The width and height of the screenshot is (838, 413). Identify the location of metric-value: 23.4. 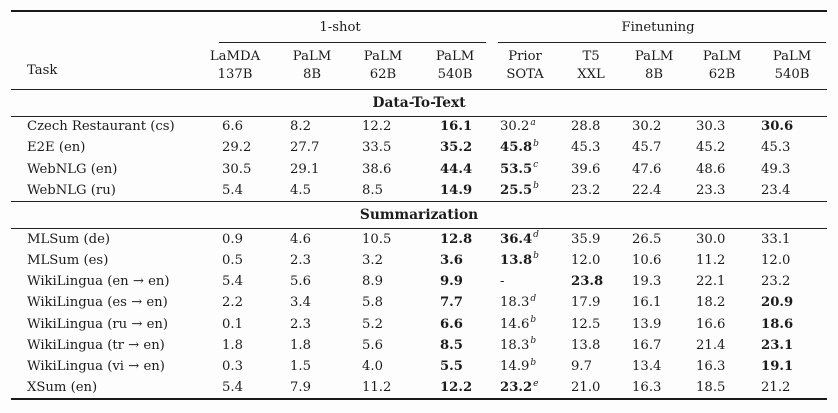
(792, 190).